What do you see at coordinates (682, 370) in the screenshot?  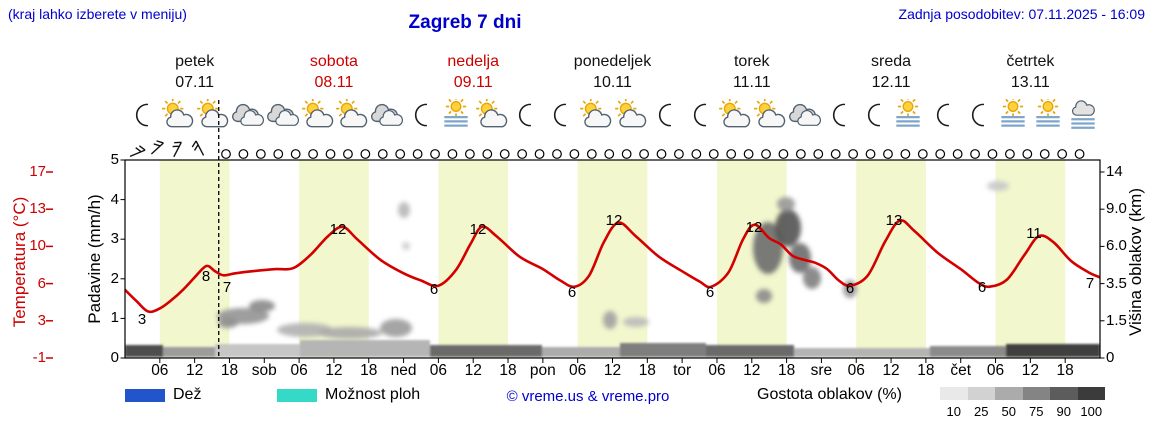 I see `x-tick-label: tor` at bounding box center [682, 370].